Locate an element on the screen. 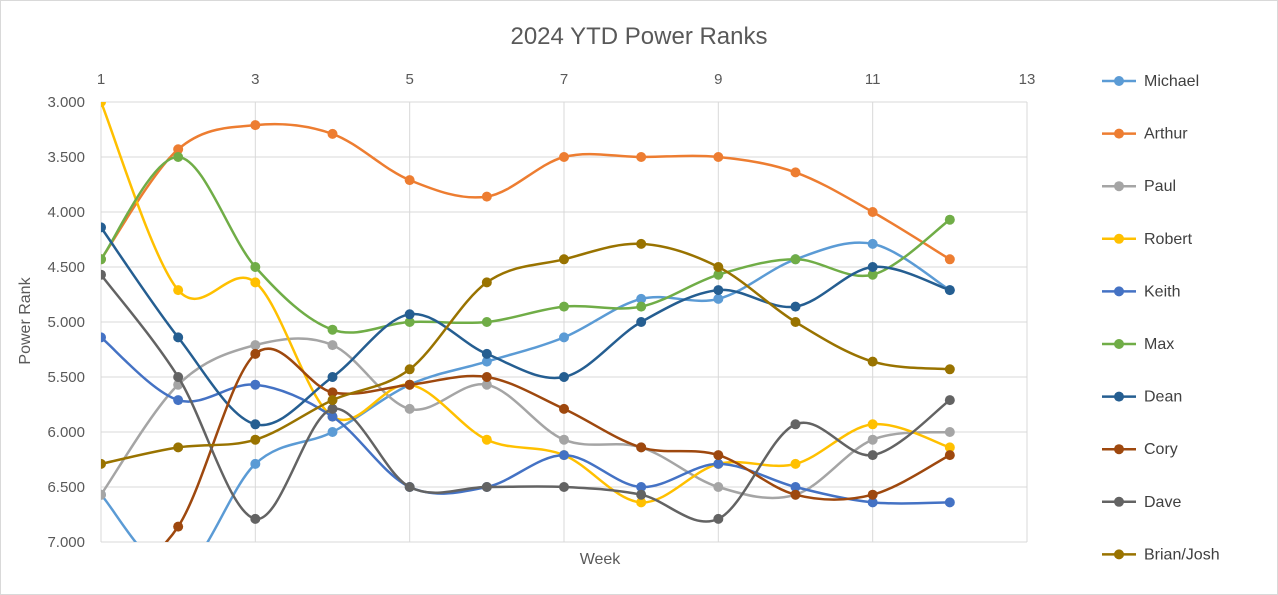 Image resolution: width=1278 pixels, height=595 pixels. legend-entry: Dean is located at coordinates (1142, 397).